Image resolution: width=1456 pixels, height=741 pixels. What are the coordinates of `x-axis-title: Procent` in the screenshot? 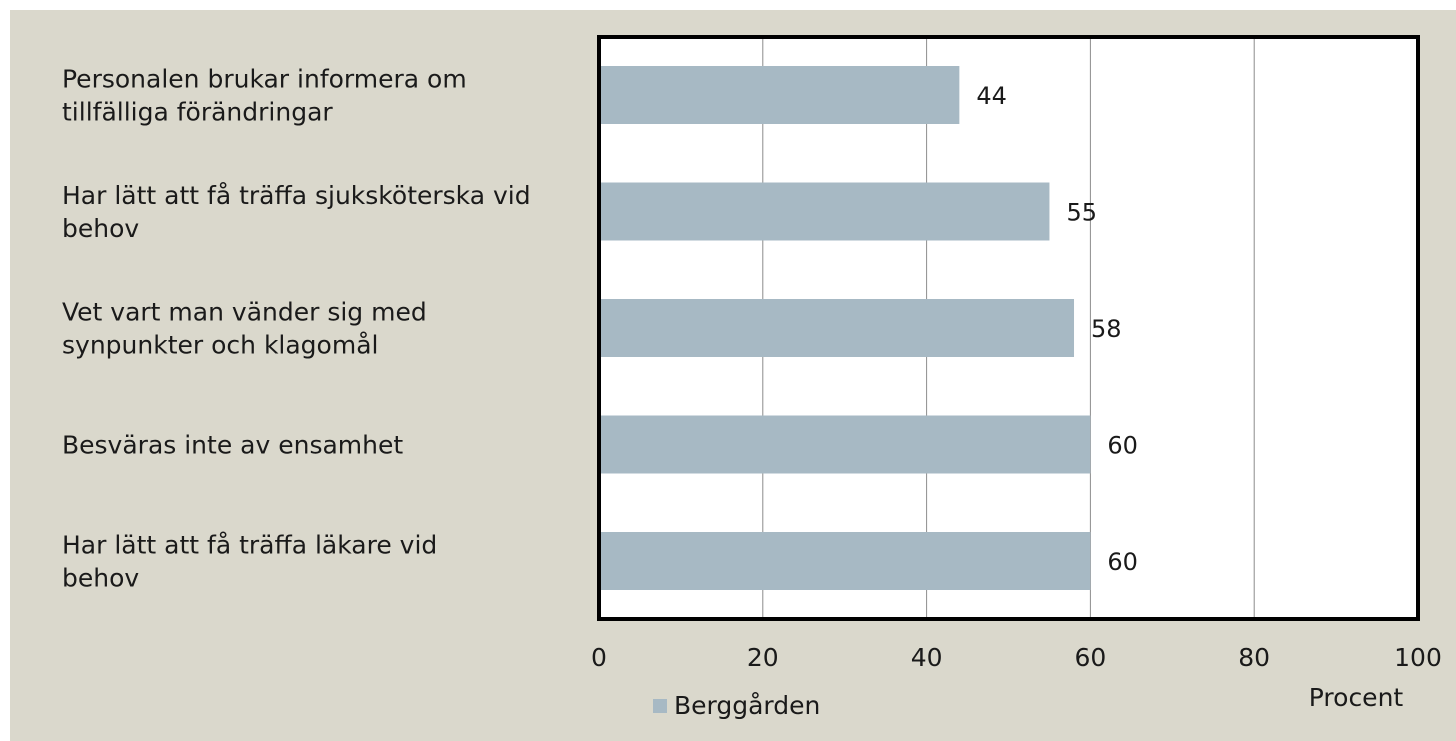 It's located at (1356, 697).